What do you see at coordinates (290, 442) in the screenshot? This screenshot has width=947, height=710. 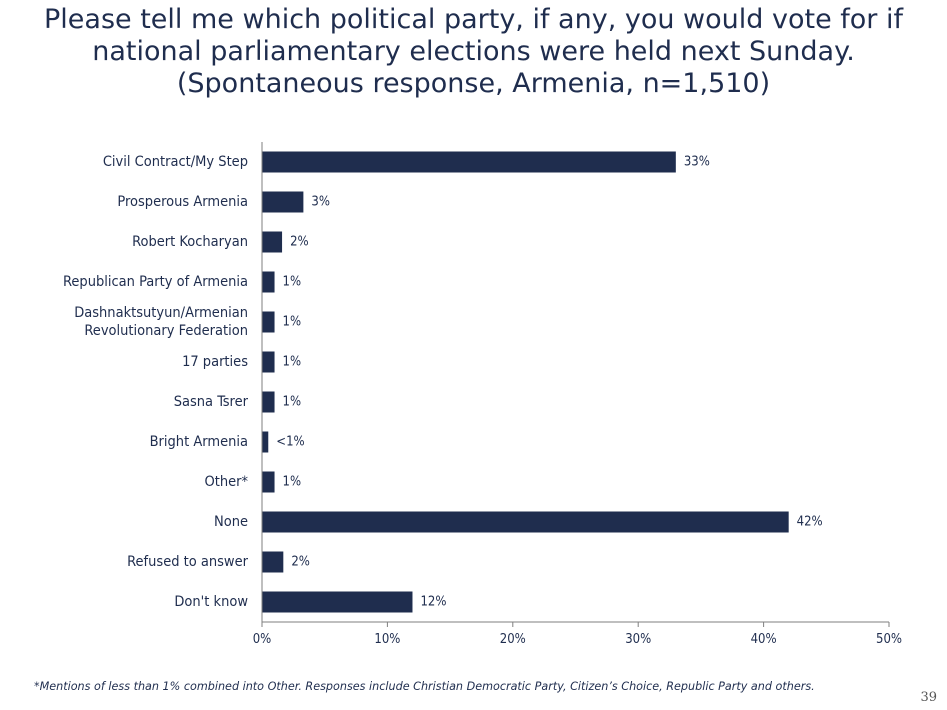 I see `data-label-7: <1%` at bounding box center [290, 442].